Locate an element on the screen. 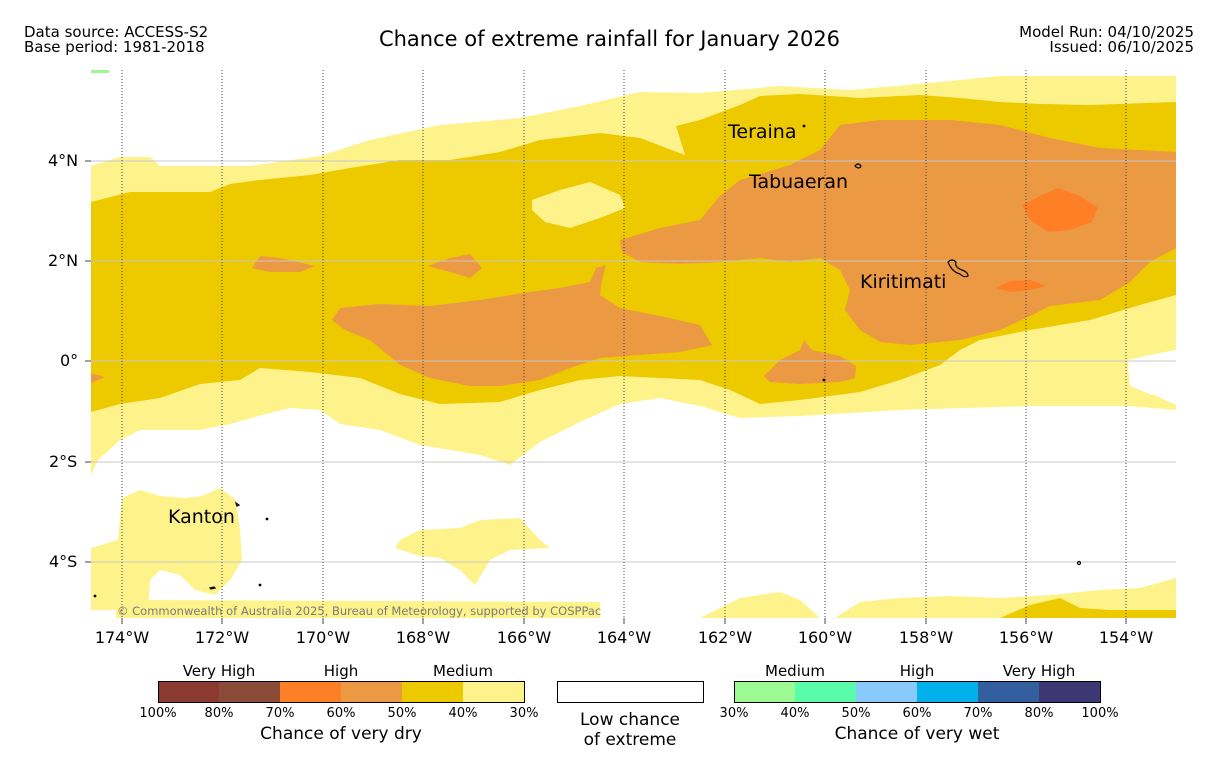  lon-label-162w: 162°W is located at coordinates (725, 637).